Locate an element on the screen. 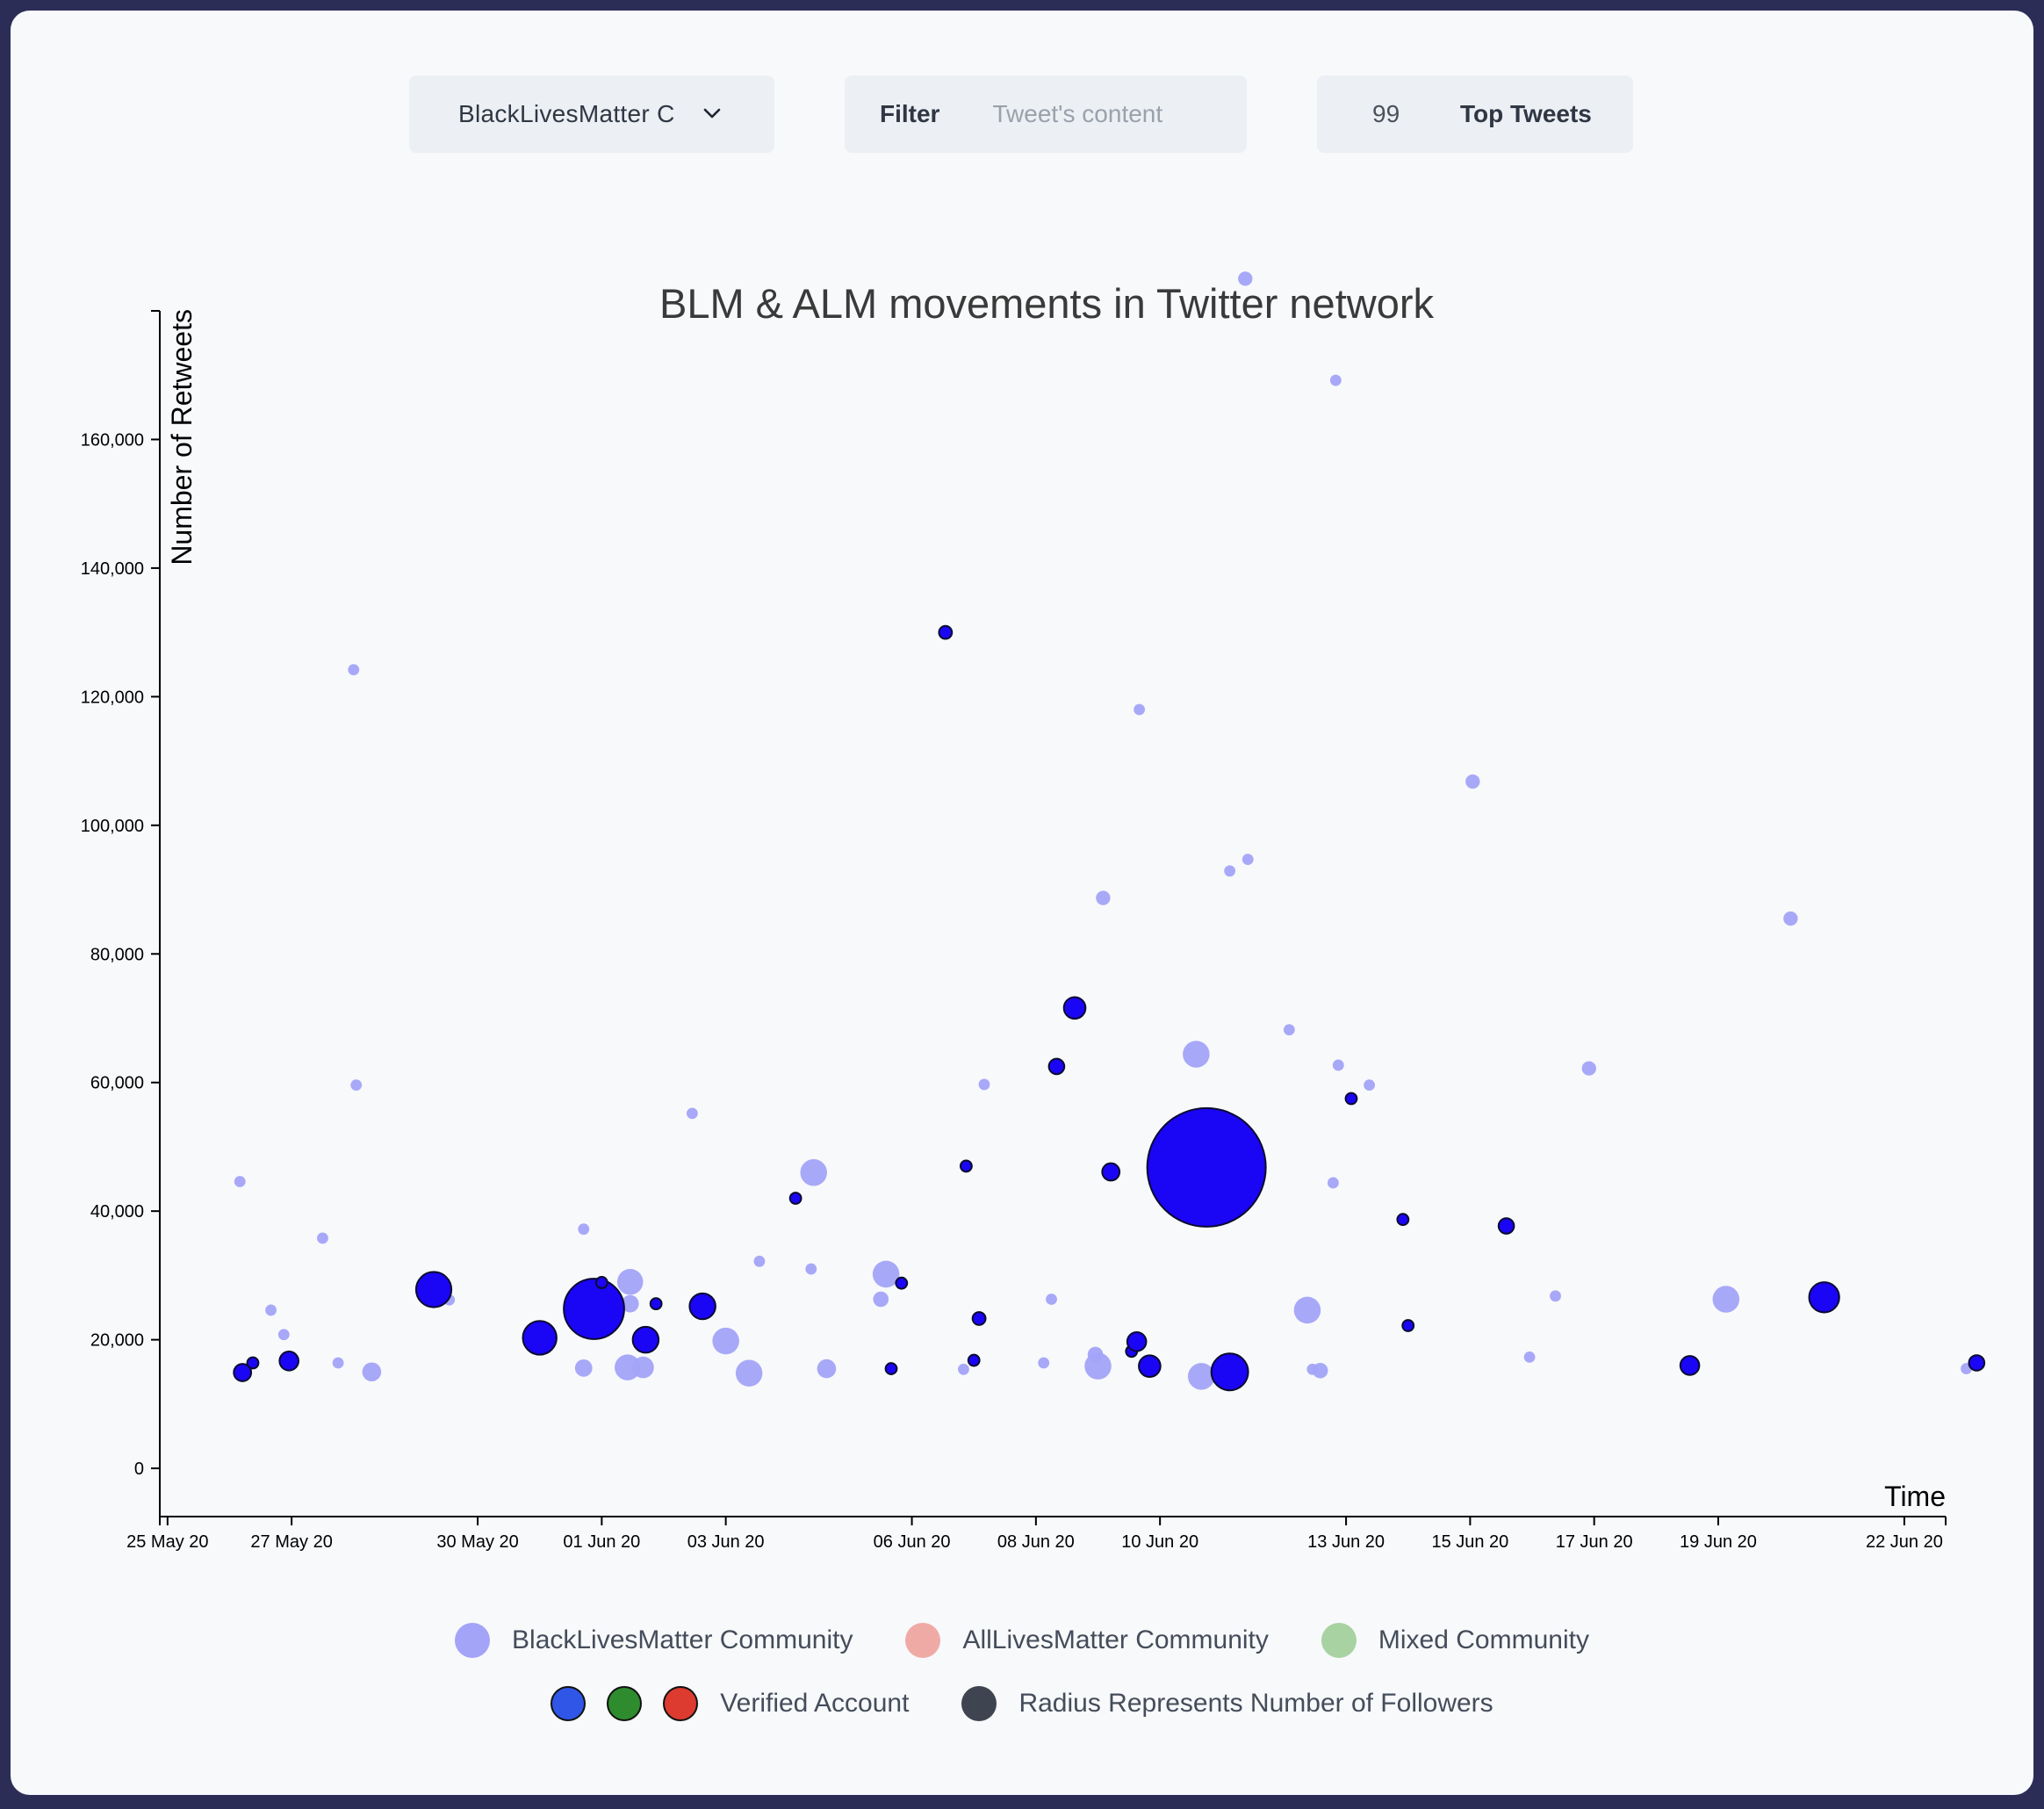 The width and height of the screenshot is (2044, 1809). top-tweets-count-input: 99 is located at coordinates (1386, 113).